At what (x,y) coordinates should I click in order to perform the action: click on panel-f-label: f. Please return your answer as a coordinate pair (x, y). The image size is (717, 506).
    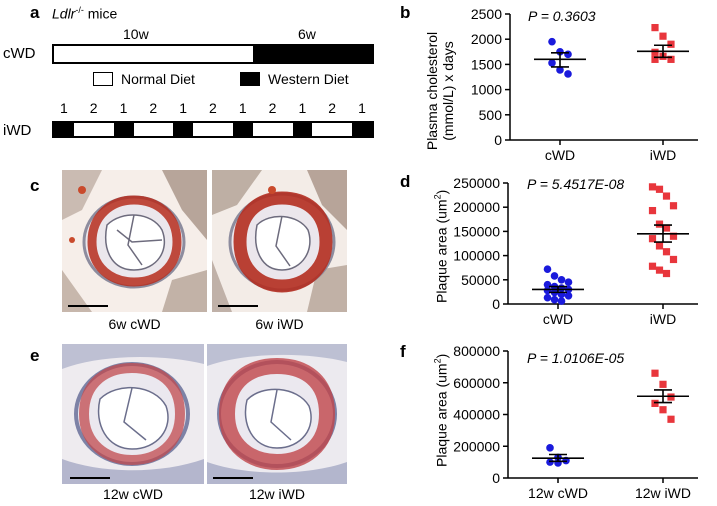
    Looking at the image, I should click on (403, 351).